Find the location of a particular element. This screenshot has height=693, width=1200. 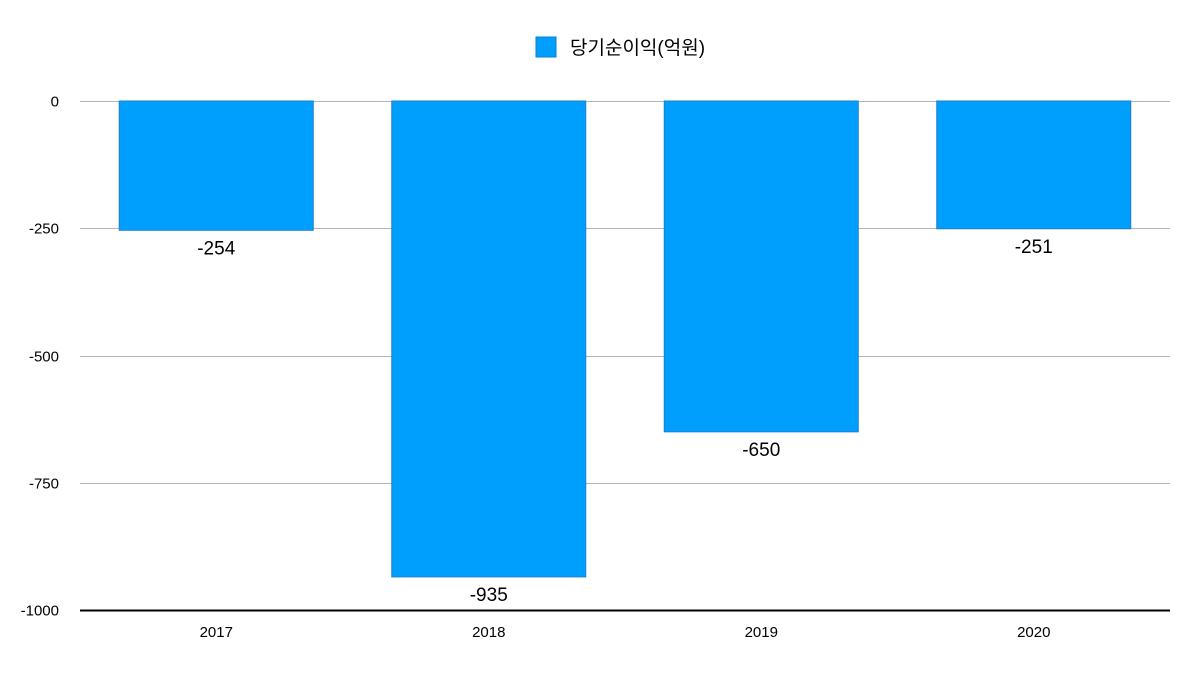

y-tick-label: -500 is located at coordinates (44, 357).